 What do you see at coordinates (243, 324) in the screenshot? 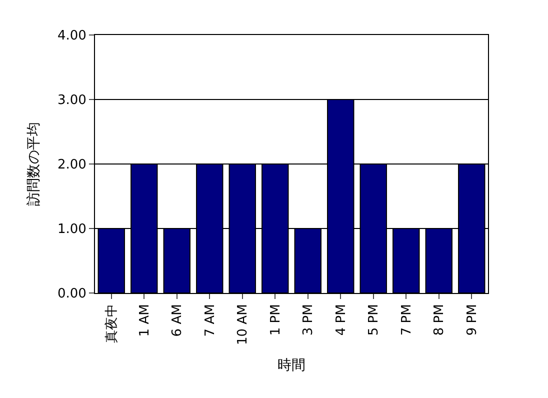
I see `x-tick-label: 10 AM` at bounding box center [243, 324].